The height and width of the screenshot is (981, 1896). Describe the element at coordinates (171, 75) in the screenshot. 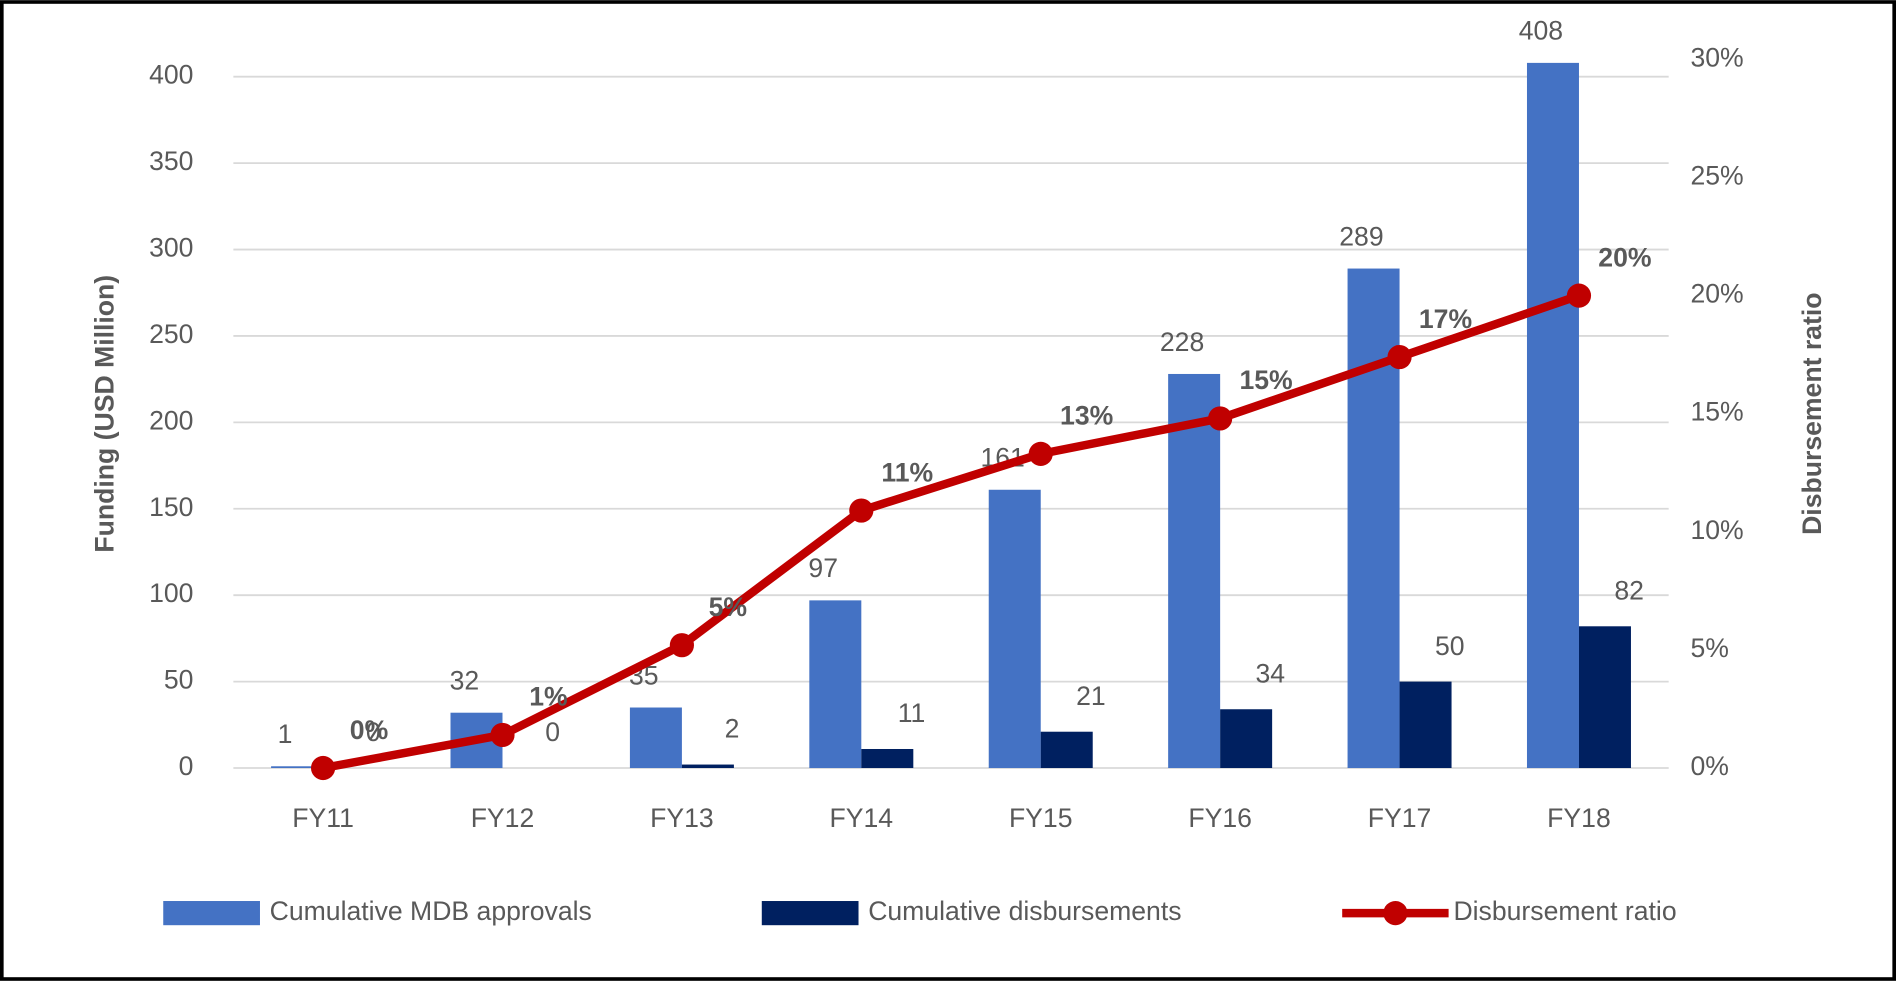

I see `y-tick-label: 400` at that location.